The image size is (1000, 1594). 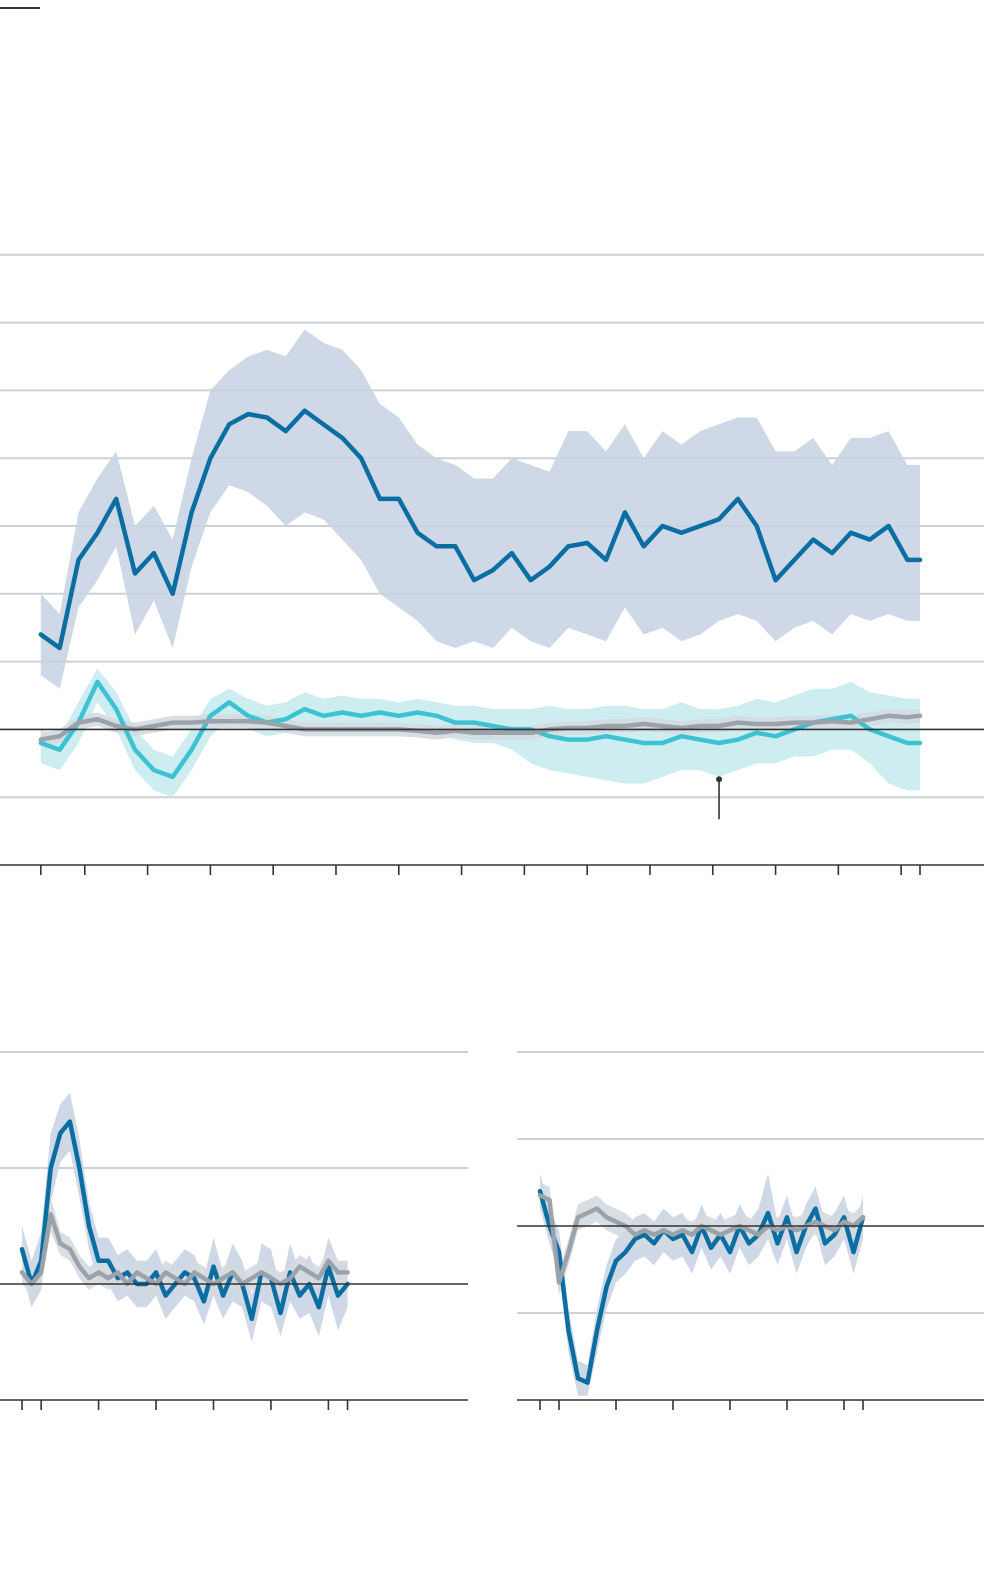 I want to click on series-line-gray, so click(x=480, y=727).